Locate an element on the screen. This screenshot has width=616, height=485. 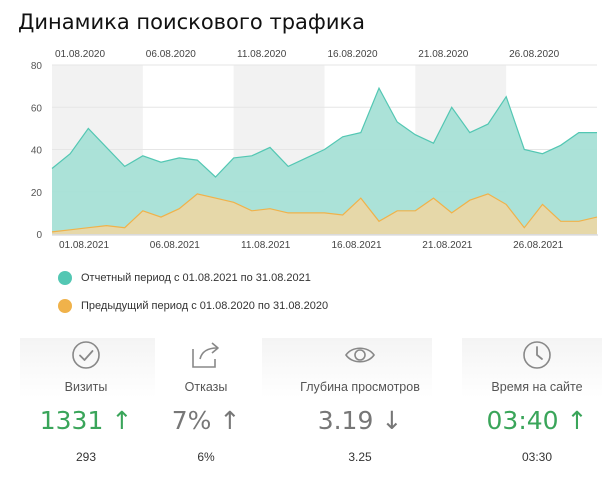
top-axis-label: 26.08.2020 is located at coordinates (534, 54).